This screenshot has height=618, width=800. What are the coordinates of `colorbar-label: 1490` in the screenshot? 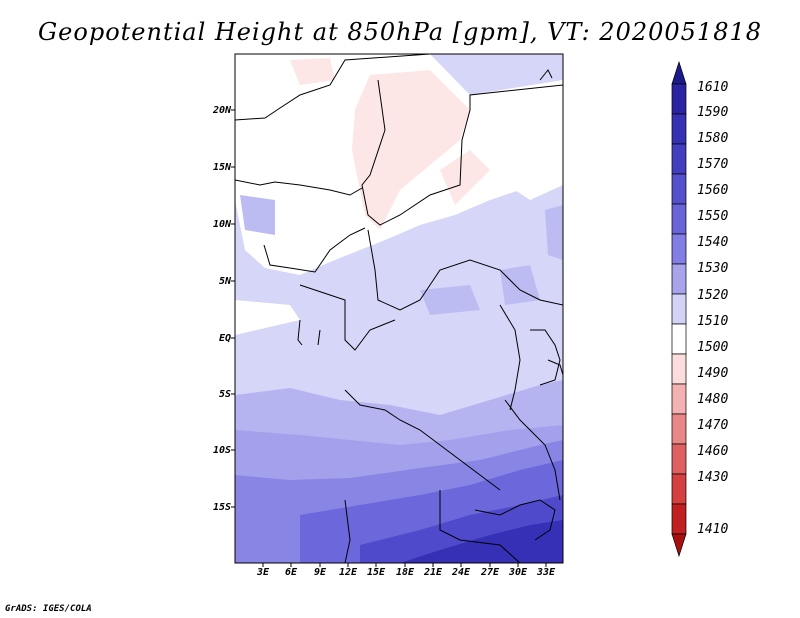 It's located at (713, 373).